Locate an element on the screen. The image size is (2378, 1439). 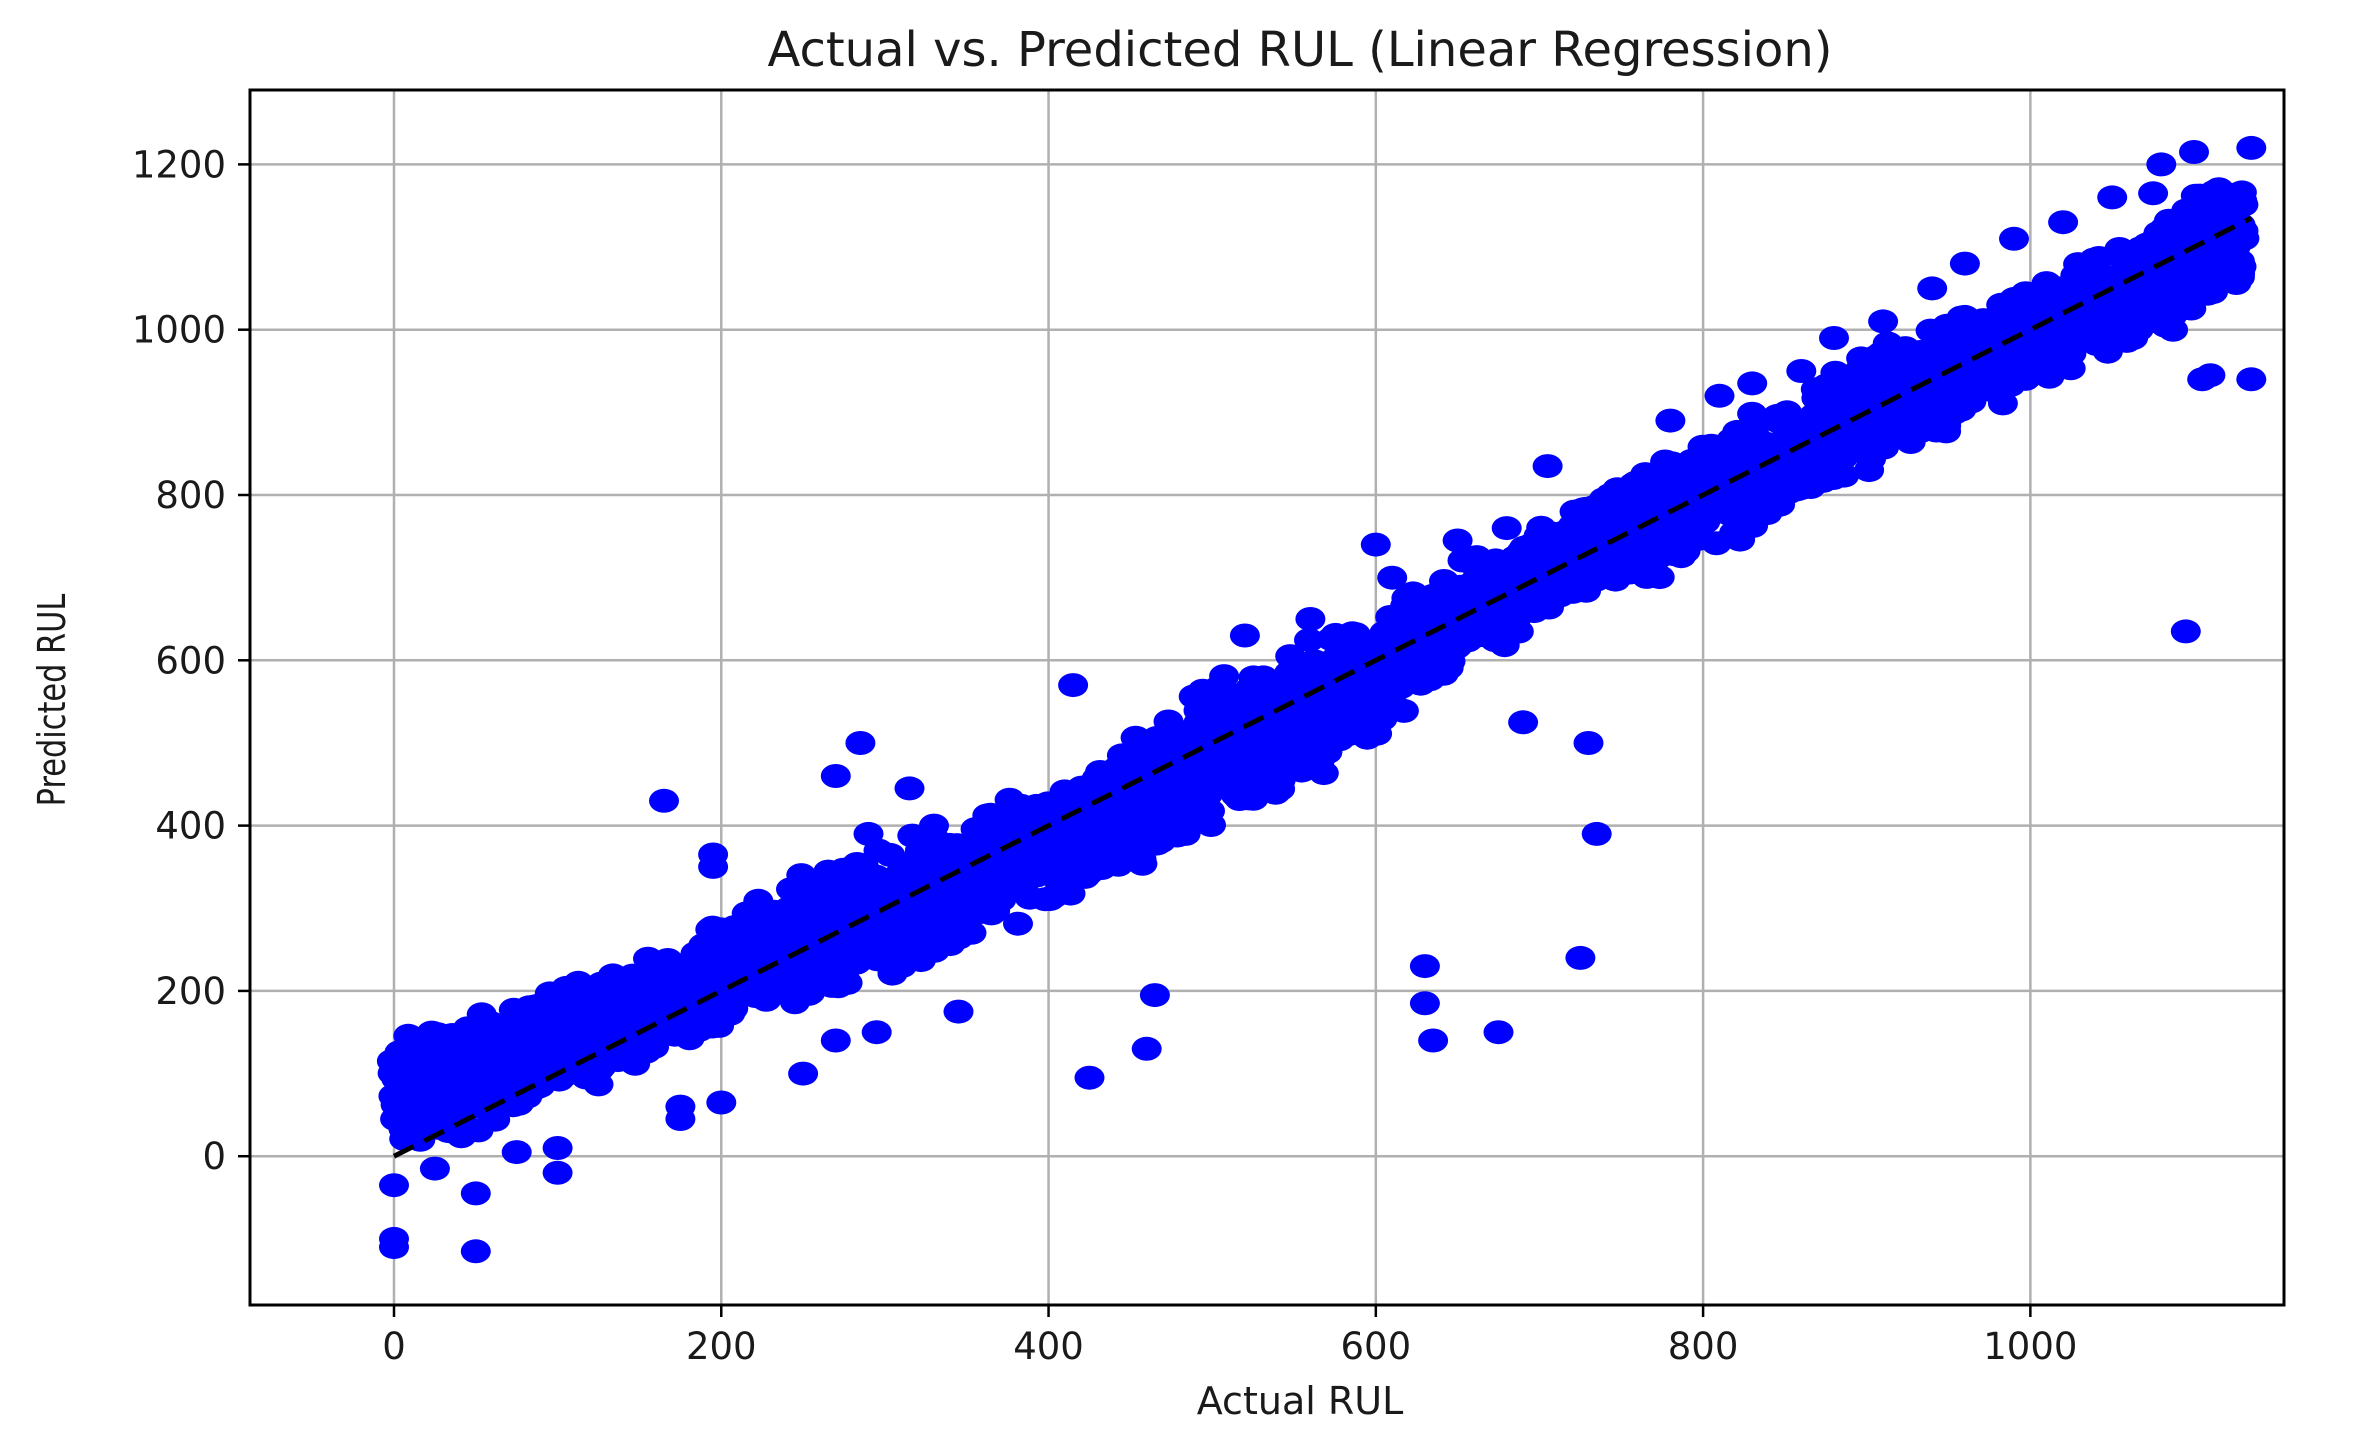
y-tick-label: 1000 is located at coordinates (179, 330).